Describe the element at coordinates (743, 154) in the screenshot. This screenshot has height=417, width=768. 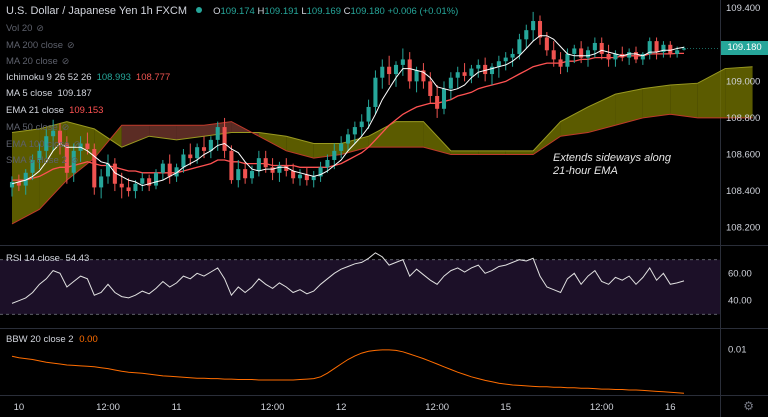
I see `price-tick-label: 108.600` at that location.